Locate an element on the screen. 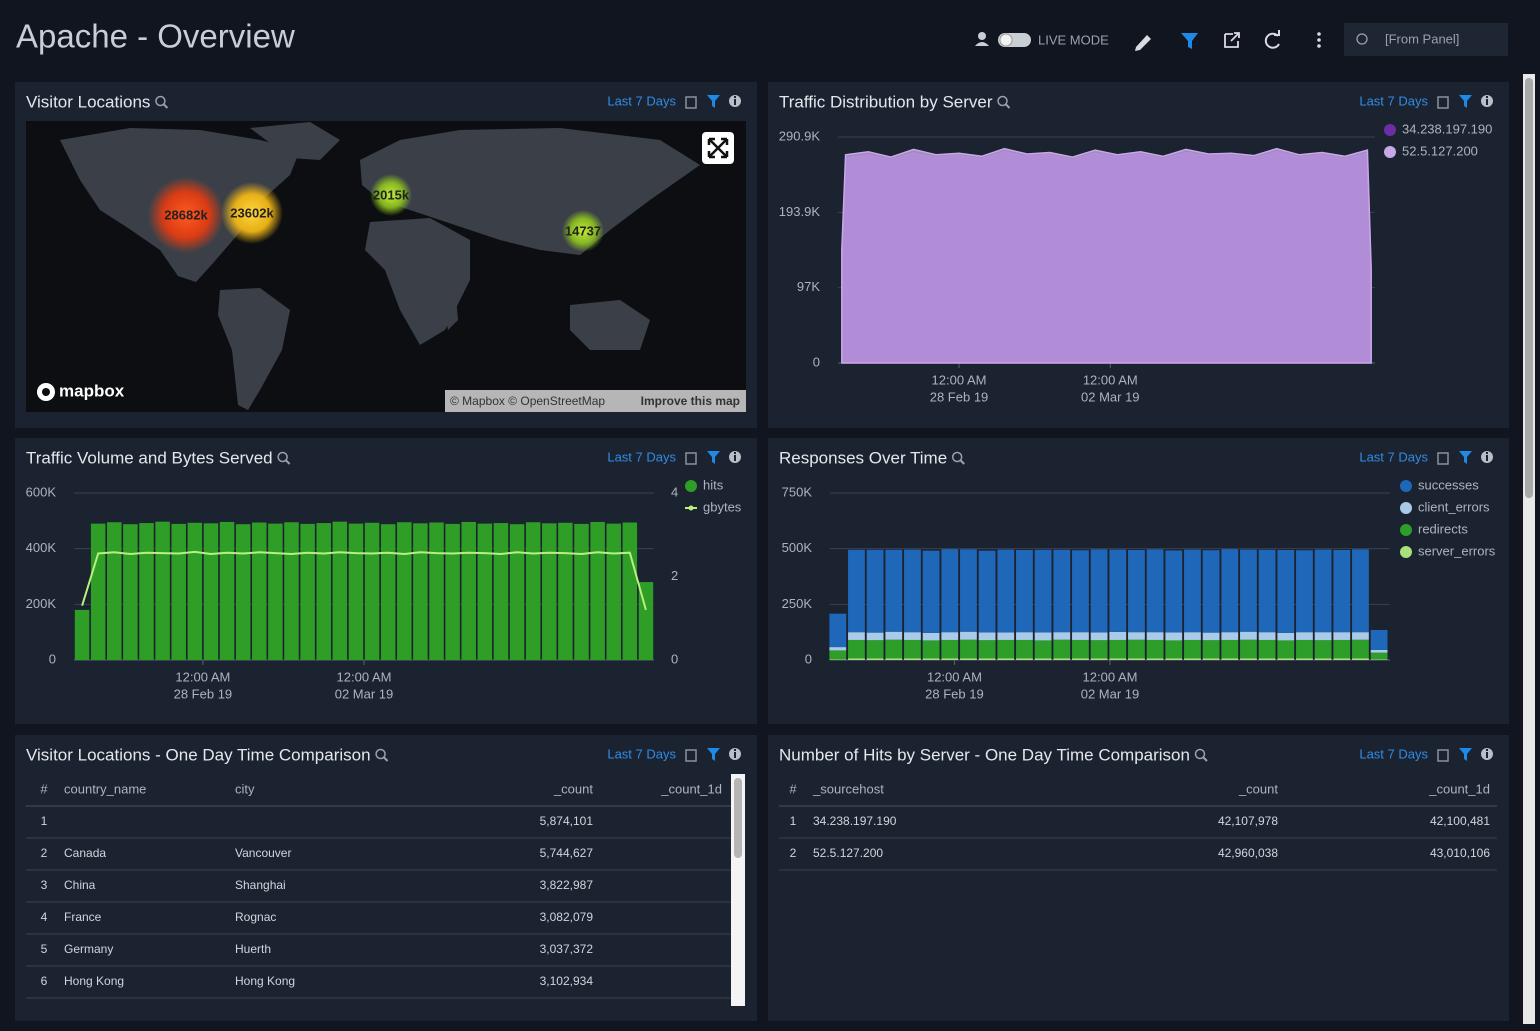  more-icon is located at coordinates (1319, 34).